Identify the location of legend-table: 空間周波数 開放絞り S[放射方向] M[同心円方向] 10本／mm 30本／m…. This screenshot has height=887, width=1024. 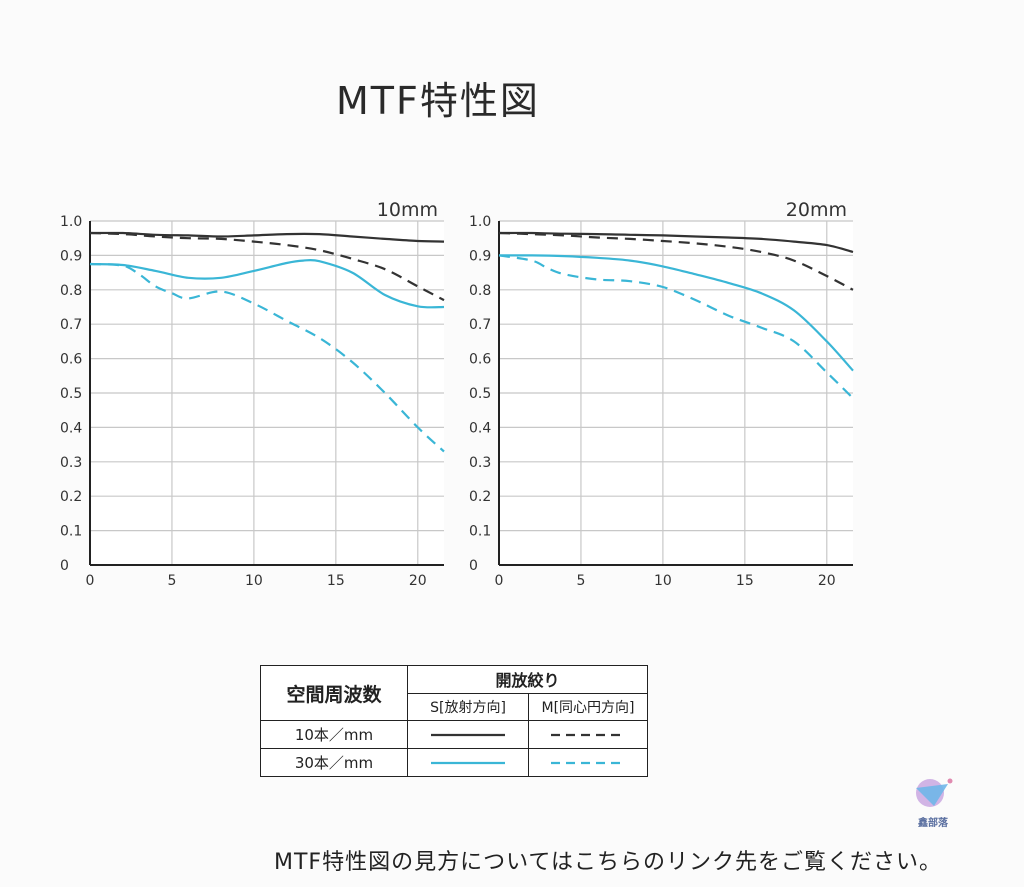
(454, 721).